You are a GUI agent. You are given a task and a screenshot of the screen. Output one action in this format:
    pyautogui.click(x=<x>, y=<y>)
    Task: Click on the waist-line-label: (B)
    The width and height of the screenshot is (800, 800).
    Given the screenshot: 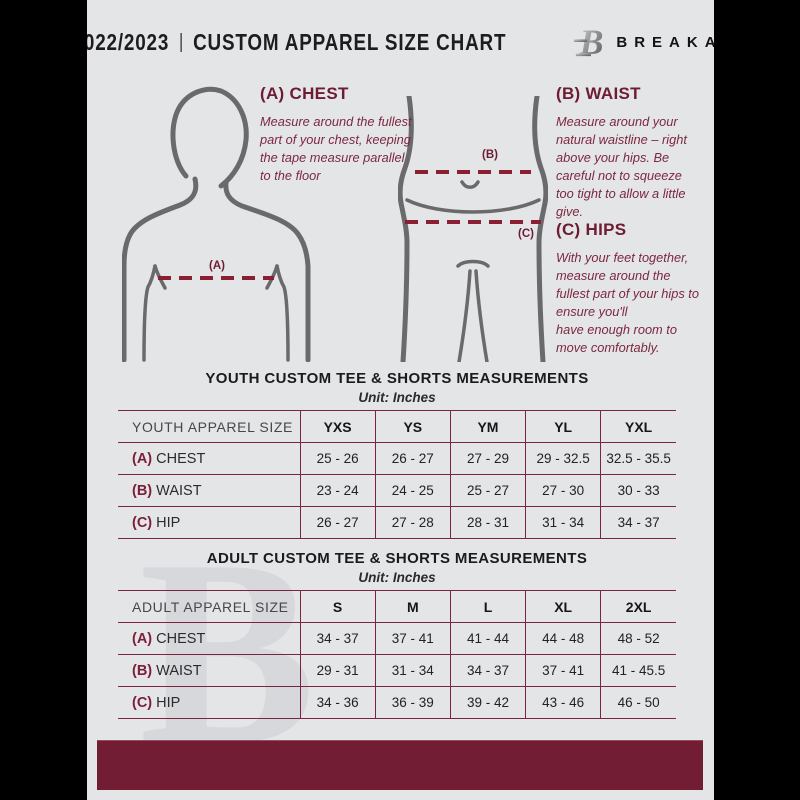 What is the action you would take?
    pyautogui.click(x=490, y=155)
    